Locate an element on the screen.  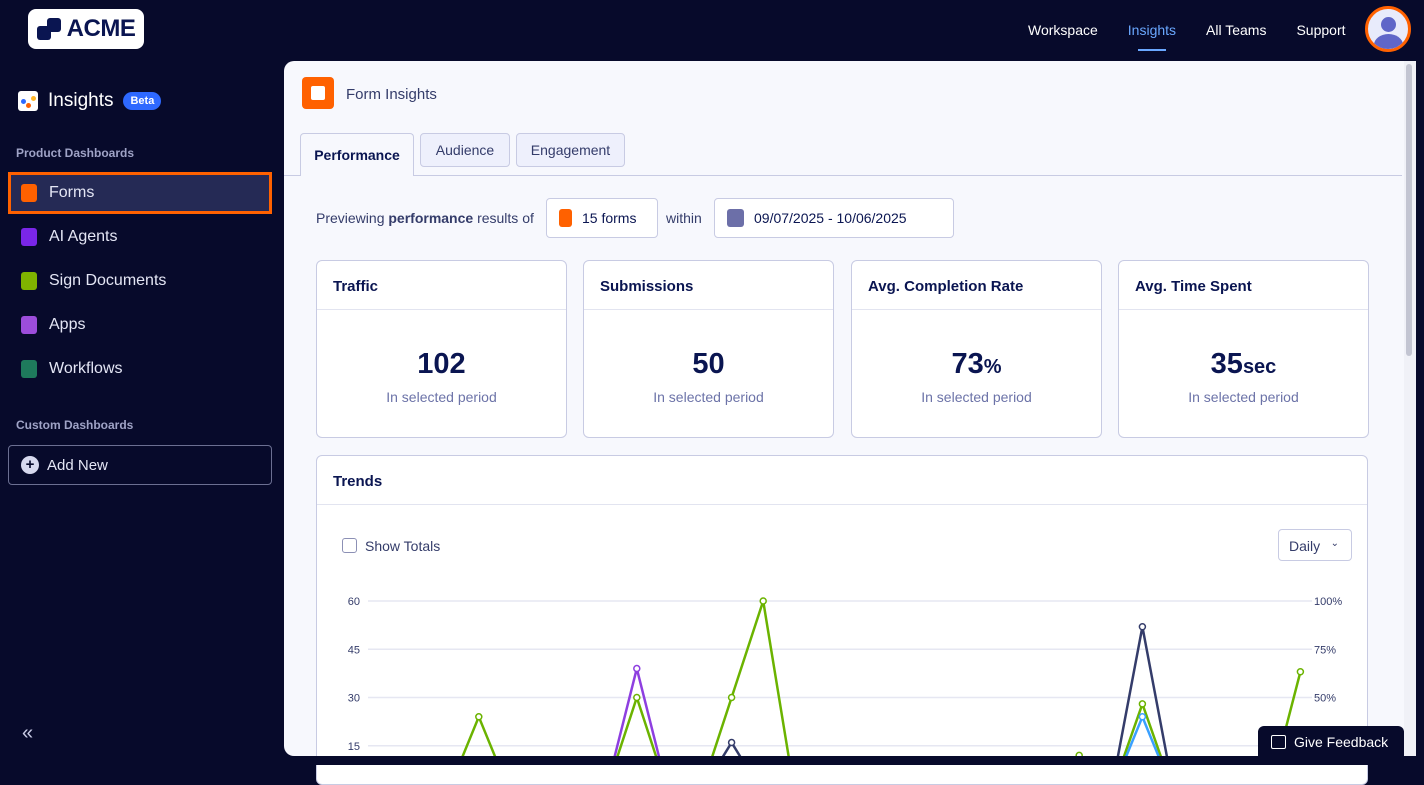
workflows-icon is located at coordinates (29, 369).